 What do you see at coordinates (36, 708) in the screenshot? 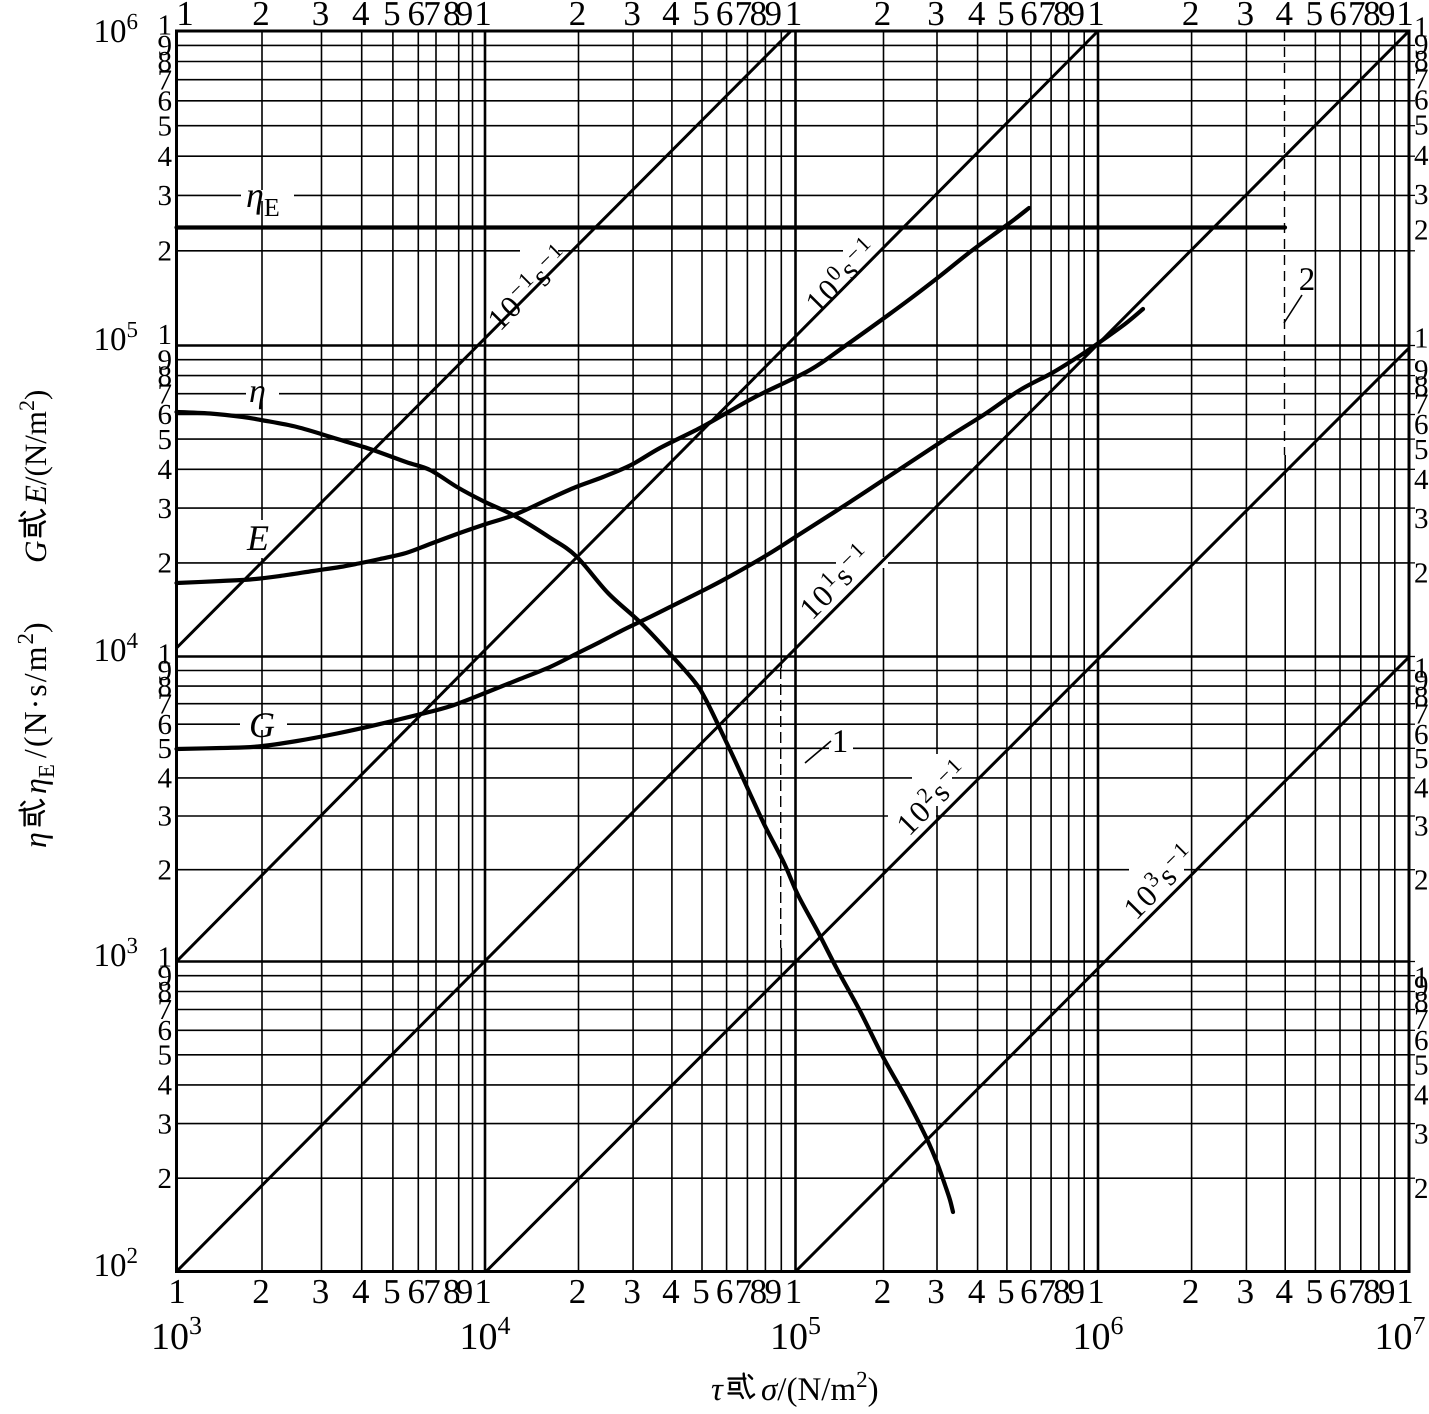
I see `svg-text: ηE/(N·s/m2)` at bounding box center [36, 708].